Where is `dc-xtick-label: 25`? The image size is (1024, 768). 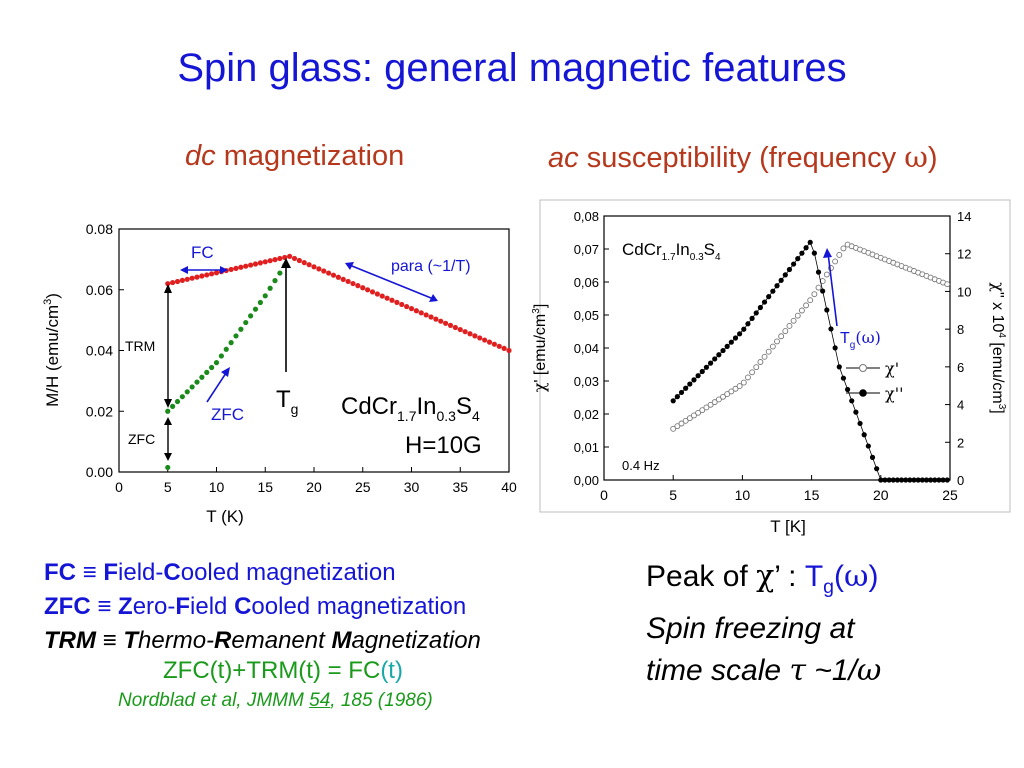 dc-xtick-label: 25 is located at coordinates (363, 487).